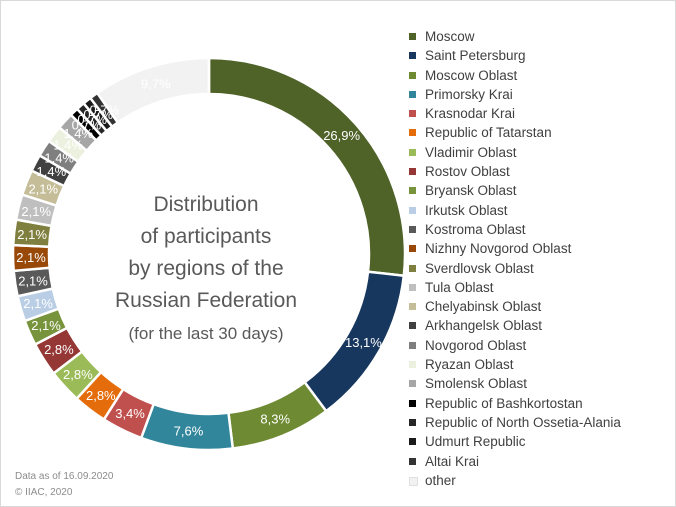 The image size is (676, 507). What do you see at coordinates (64, 485) in the screenshot?
I see `chart-footer: Data as of 16.09.2020 © IIAC, 2020` at bounding box center [64, 485].